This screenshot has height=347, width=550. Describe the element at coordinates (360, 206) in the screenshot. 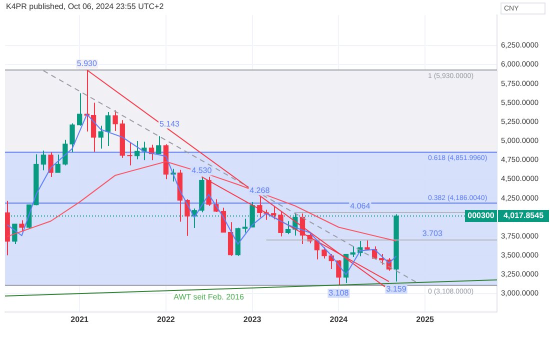

I see `annotation: 4.064` at that location.